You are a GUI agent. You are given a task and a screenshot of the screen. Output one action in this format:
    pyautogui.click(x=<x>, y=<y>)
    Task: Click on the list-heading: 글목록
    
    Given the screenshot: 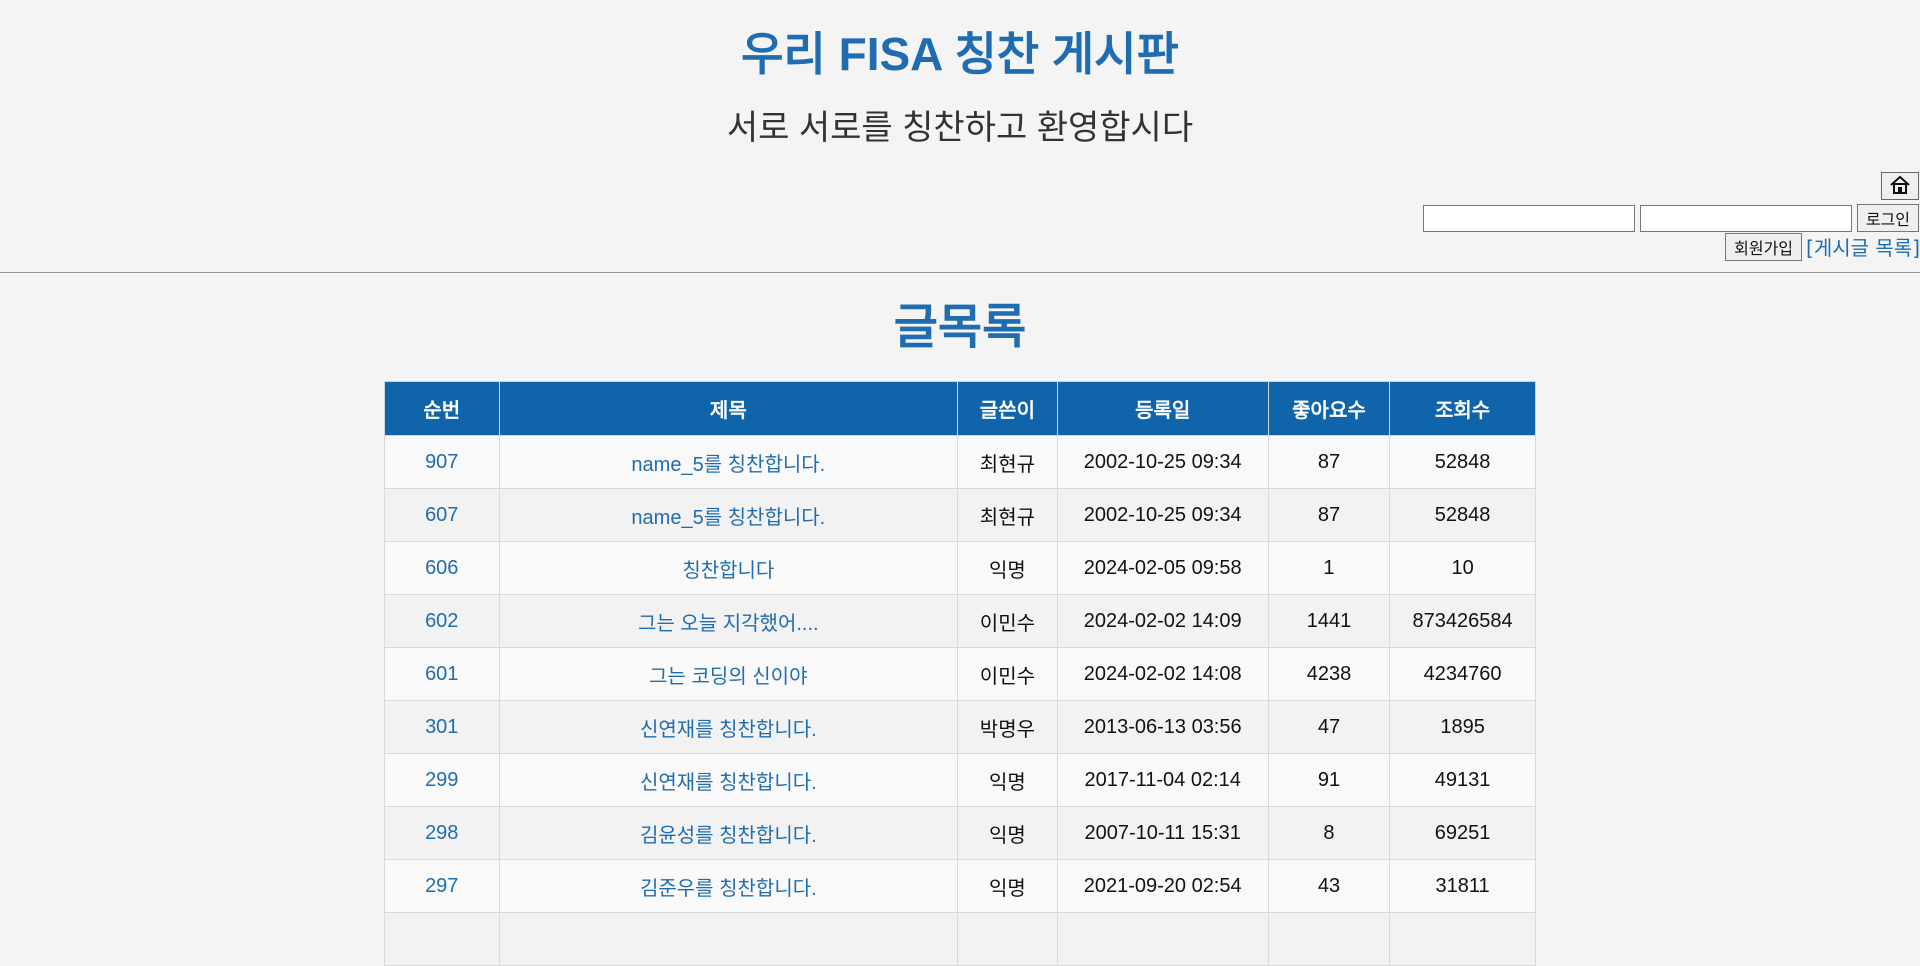 What is the action you would take?
    pyautogui.click(x=960, y=327)
    